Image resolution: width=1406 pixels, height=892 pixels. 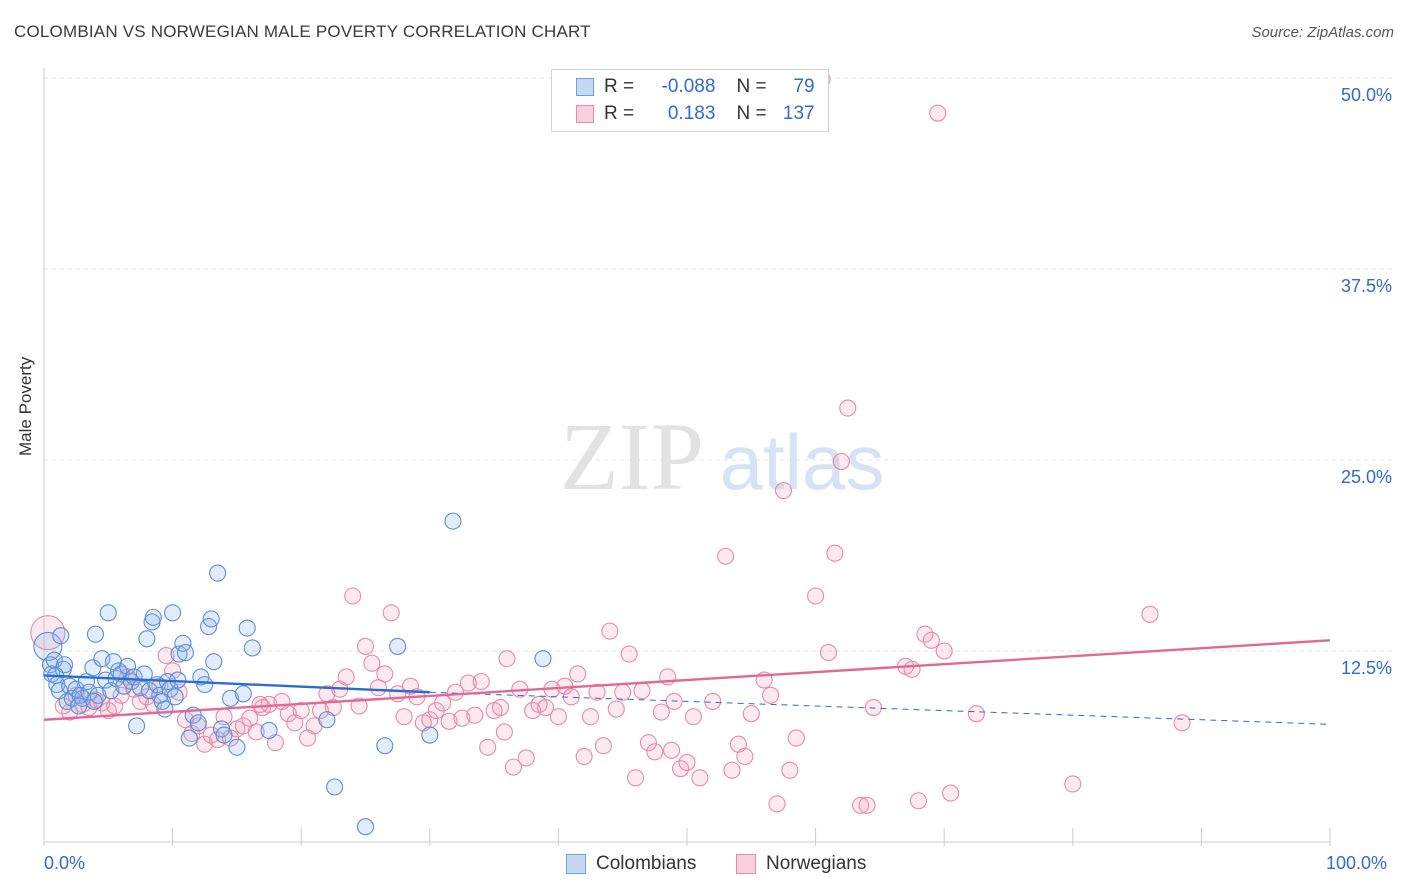 What do you see at coordinates (804, 86) in the screenshot?
I see `n-value: 79` at bounding box center [804, 86].